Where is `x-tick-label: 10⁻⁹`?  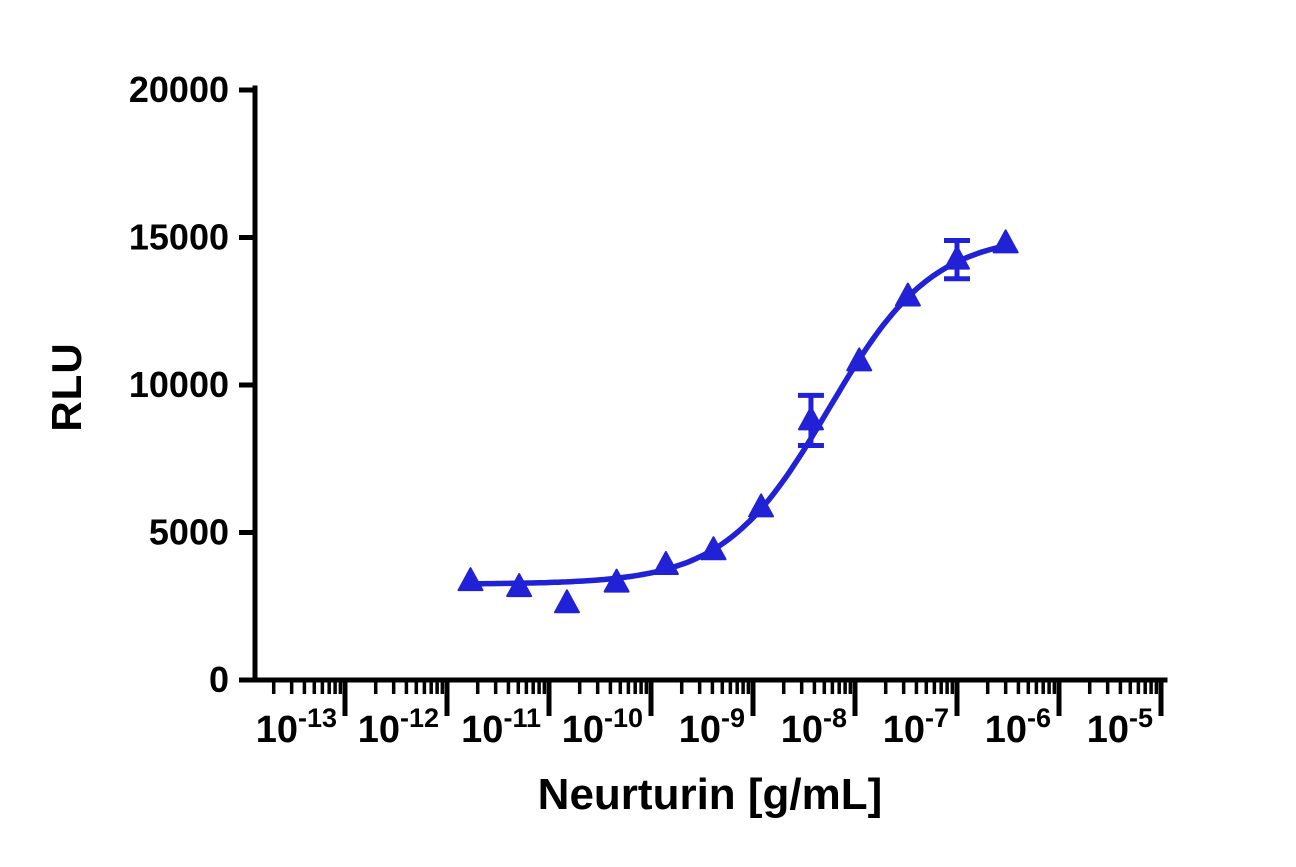 x-tick-label: 10⁻⁹ is located at coordinates (712, 727).